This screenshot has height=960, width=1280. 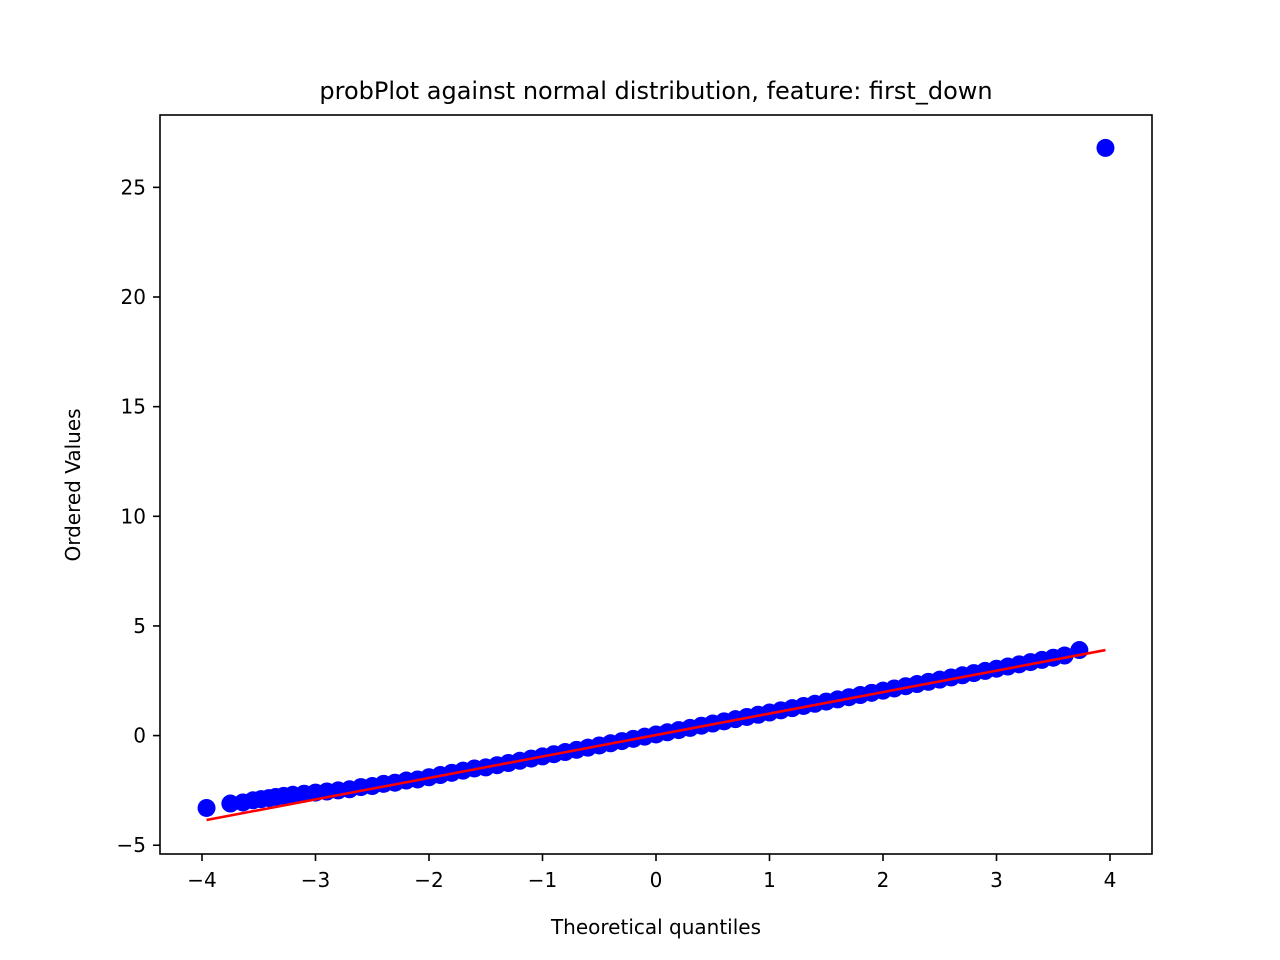 I want to click on x-axis-label: Theoretical quantiles, so click(x=655, y=927).